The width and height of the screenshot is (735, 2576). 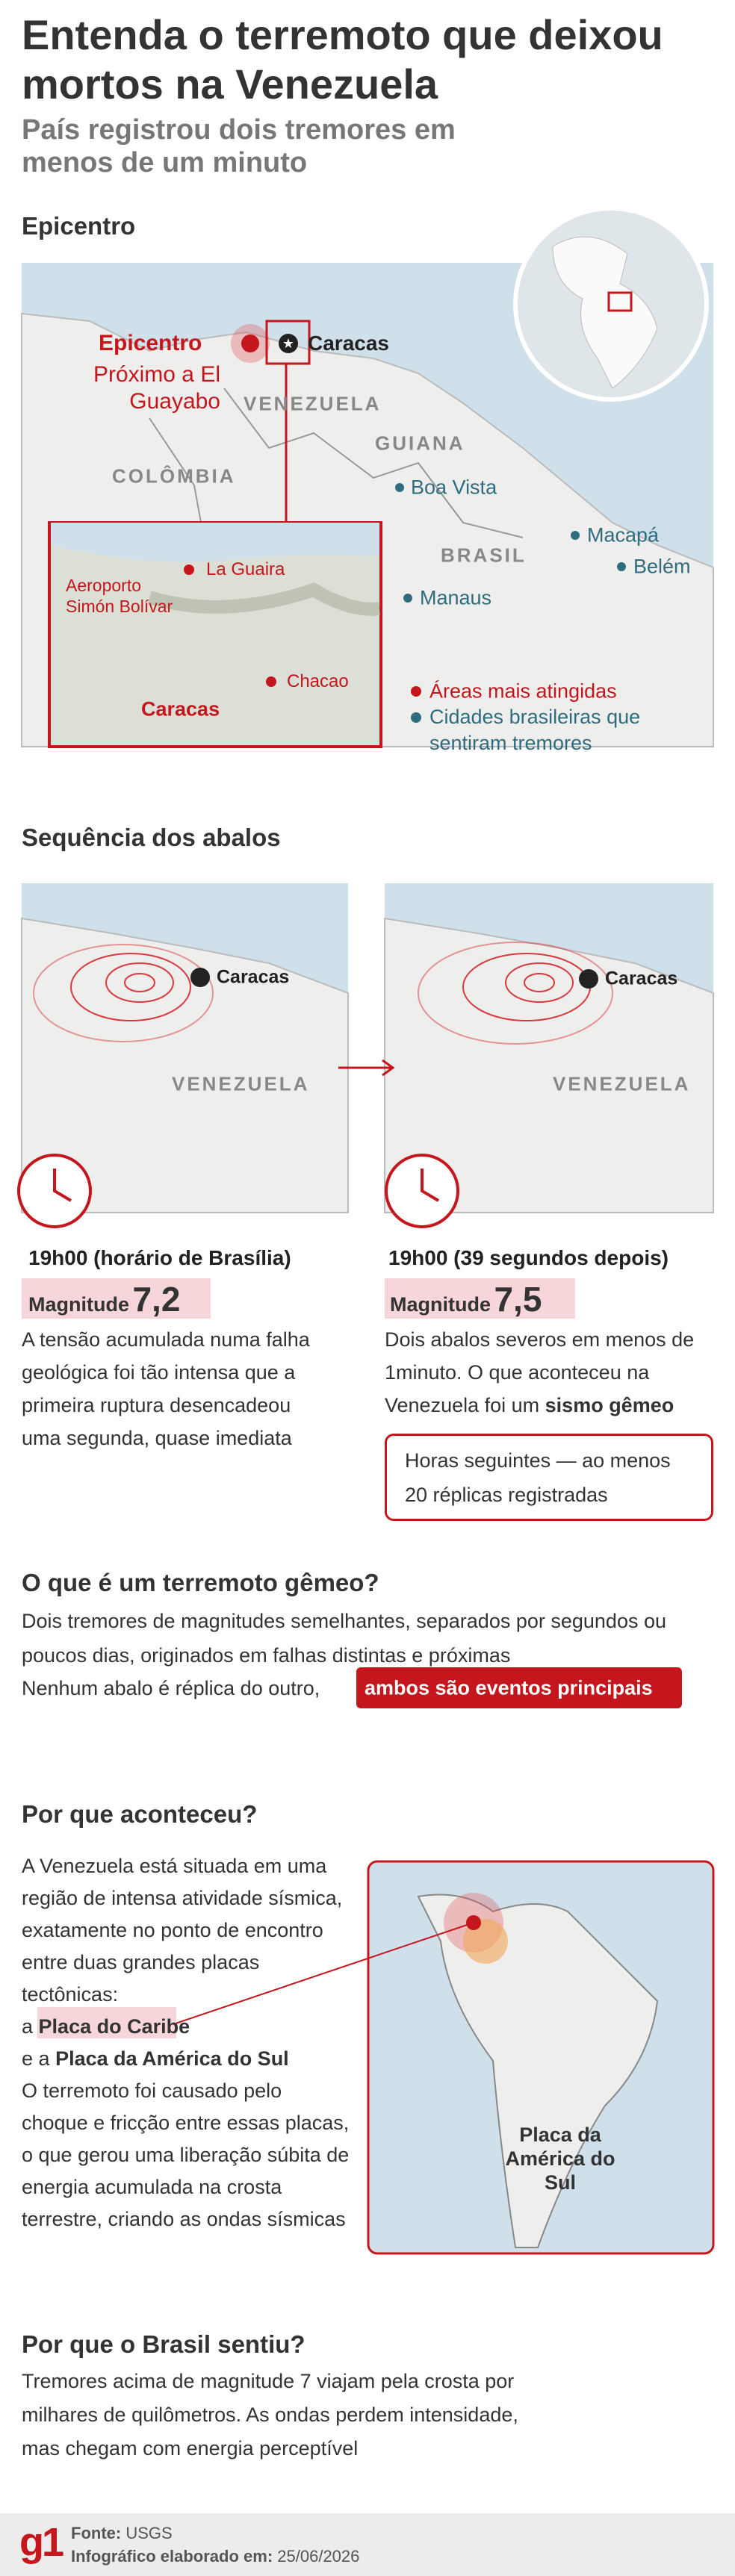 I want to click on magnitude: Magnitude 7,2, so click(x=104, y=1299).